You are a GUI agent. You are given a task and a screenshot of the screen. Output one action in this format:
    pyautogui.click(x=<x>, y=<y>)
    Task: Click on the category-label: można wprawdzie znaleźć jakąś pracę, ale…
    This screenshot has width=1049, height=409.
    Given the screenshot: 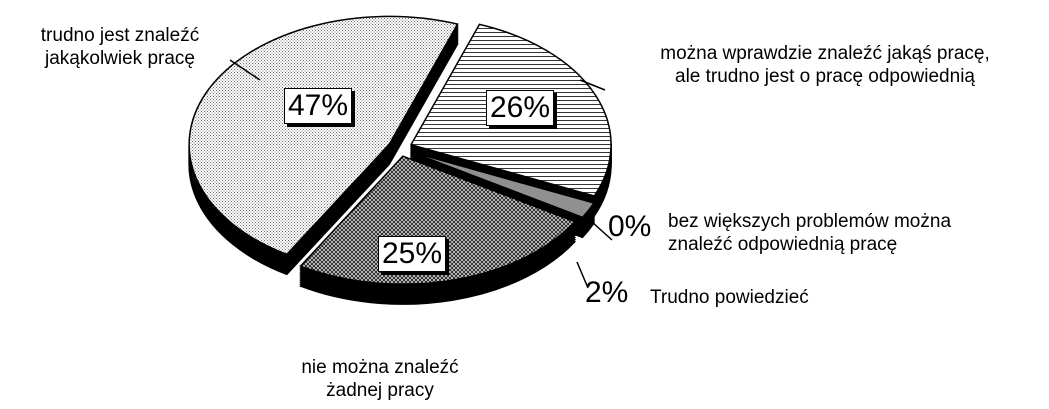 What is the action you would take?
    pyautogui.click(x=825, y=65)
    